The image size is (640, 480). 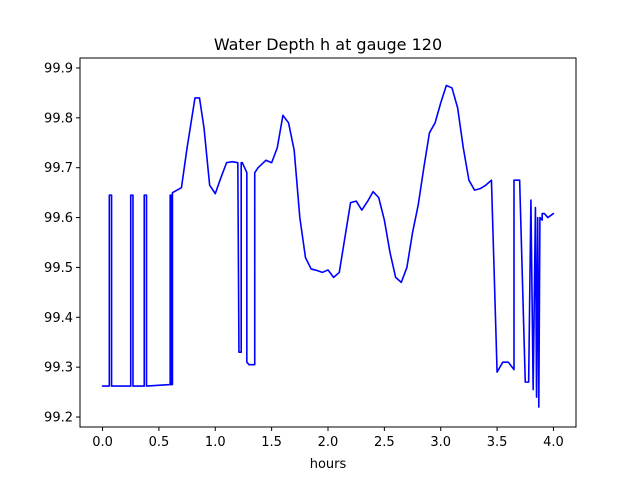 What do you see at coordinates (102, 442) in the screenshot?
I see `x-tick-label: 0.0` at bounding box center [102, 442].